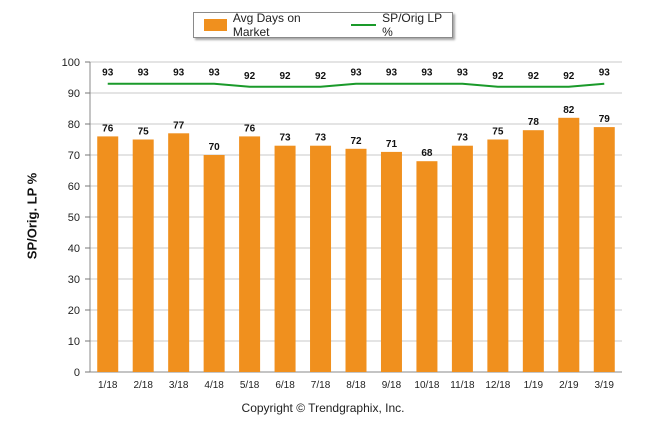  Describe the element at coordinates (534, 385) in the screenshot. I see `x-tick-label: 1/19` at that location.